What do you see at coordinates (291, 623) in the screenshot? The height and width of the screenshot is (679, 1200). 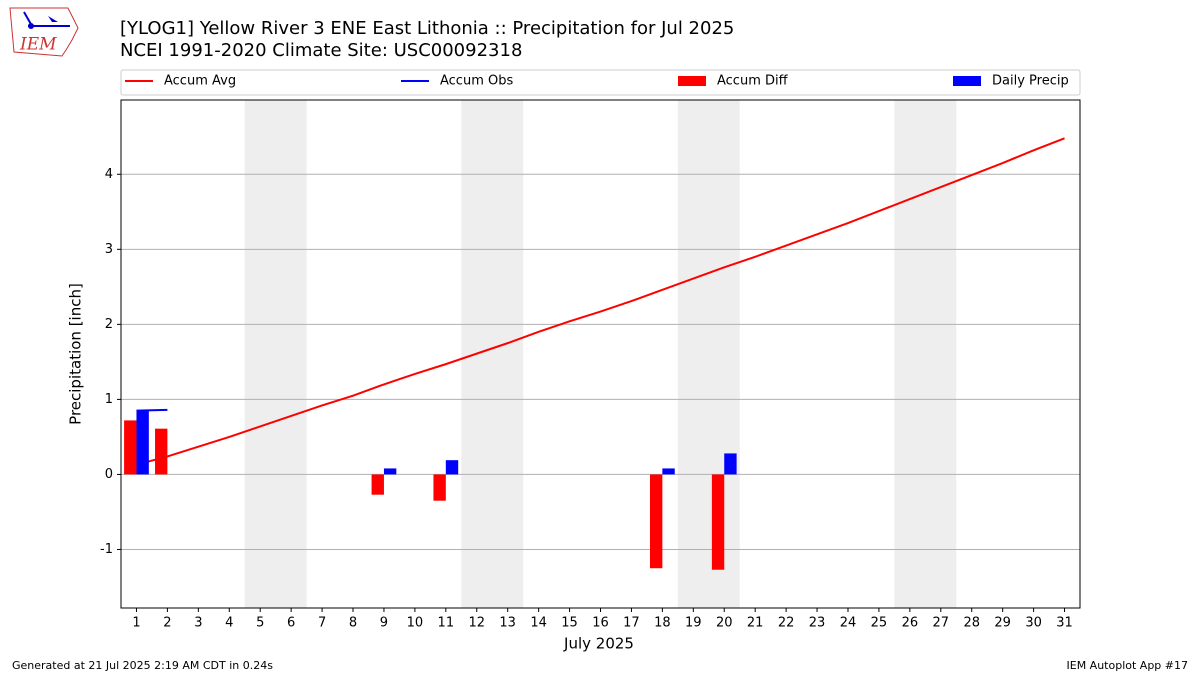 I see `x-tick-label: 6` at bounding box center [291, 623].